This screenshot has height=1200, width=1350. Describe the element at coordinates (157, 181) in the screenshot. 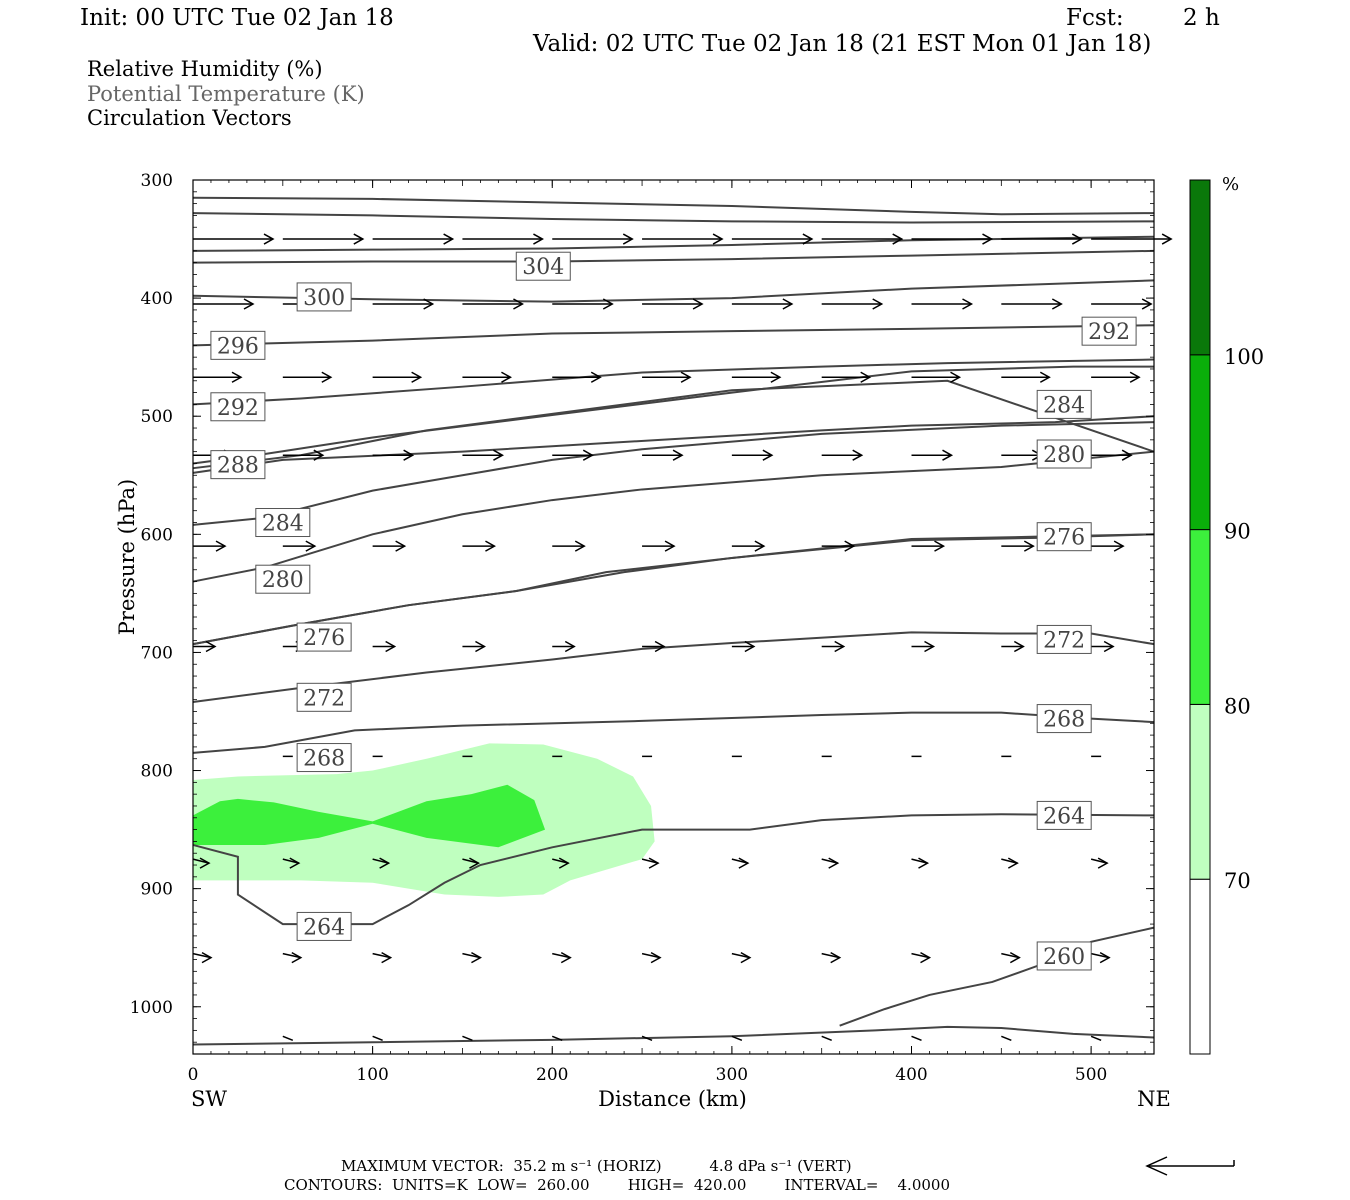

I see `y-tick-label-300: 300` at that location.